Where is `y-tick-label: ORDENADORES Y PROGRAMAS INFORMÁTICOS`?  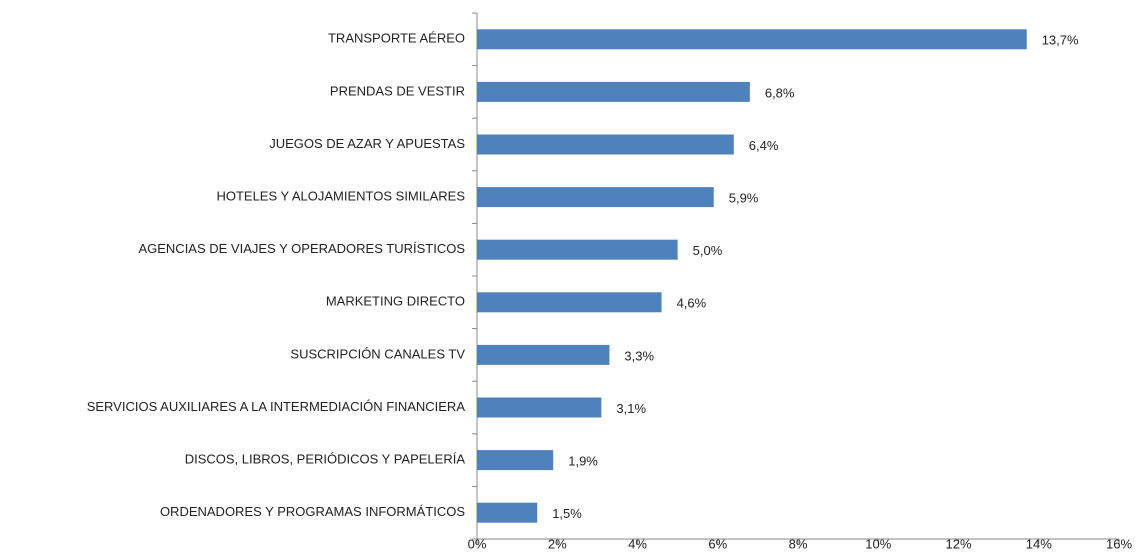 y-tick-label: ORDENADORES Y PROGRAMAS INFORMÁTICOS is located at coordinates (312, 511).